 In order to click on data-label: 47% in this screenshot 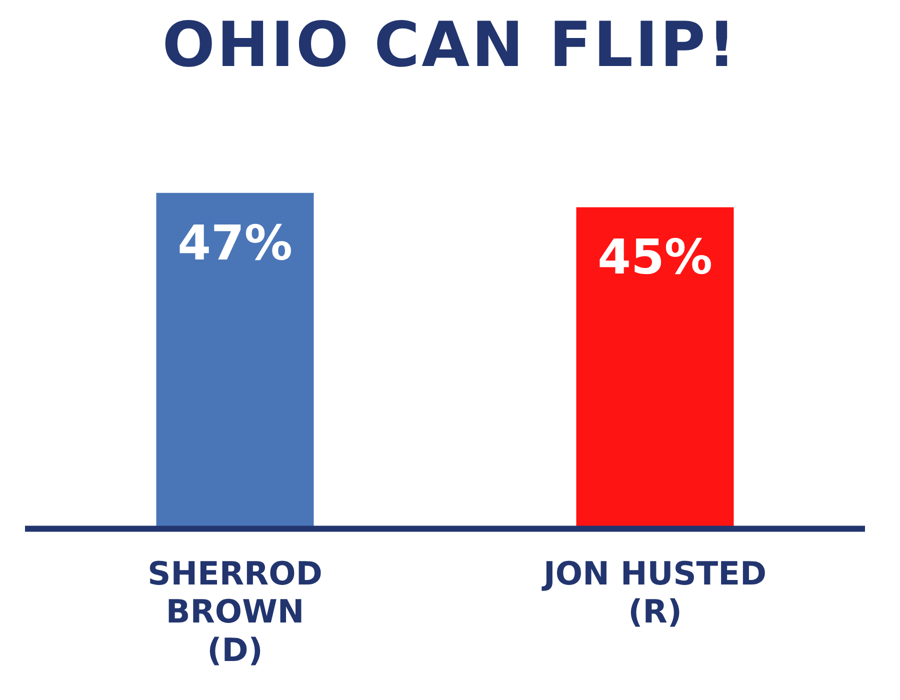, I will do `click(235, 243)`.